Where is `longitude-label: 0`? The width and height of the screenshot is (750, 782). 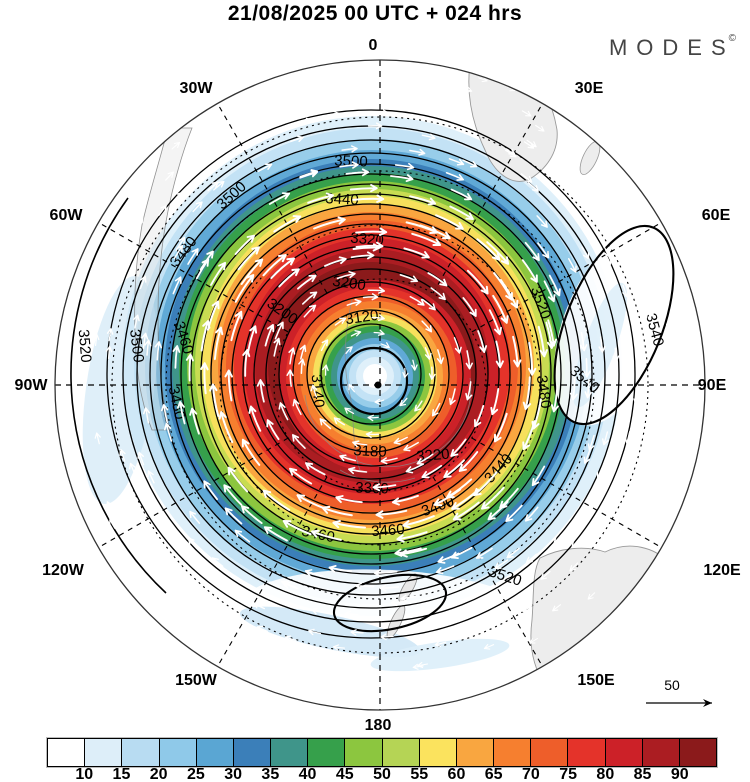 longitude-label: 0 is located at coordinates (373, 45).